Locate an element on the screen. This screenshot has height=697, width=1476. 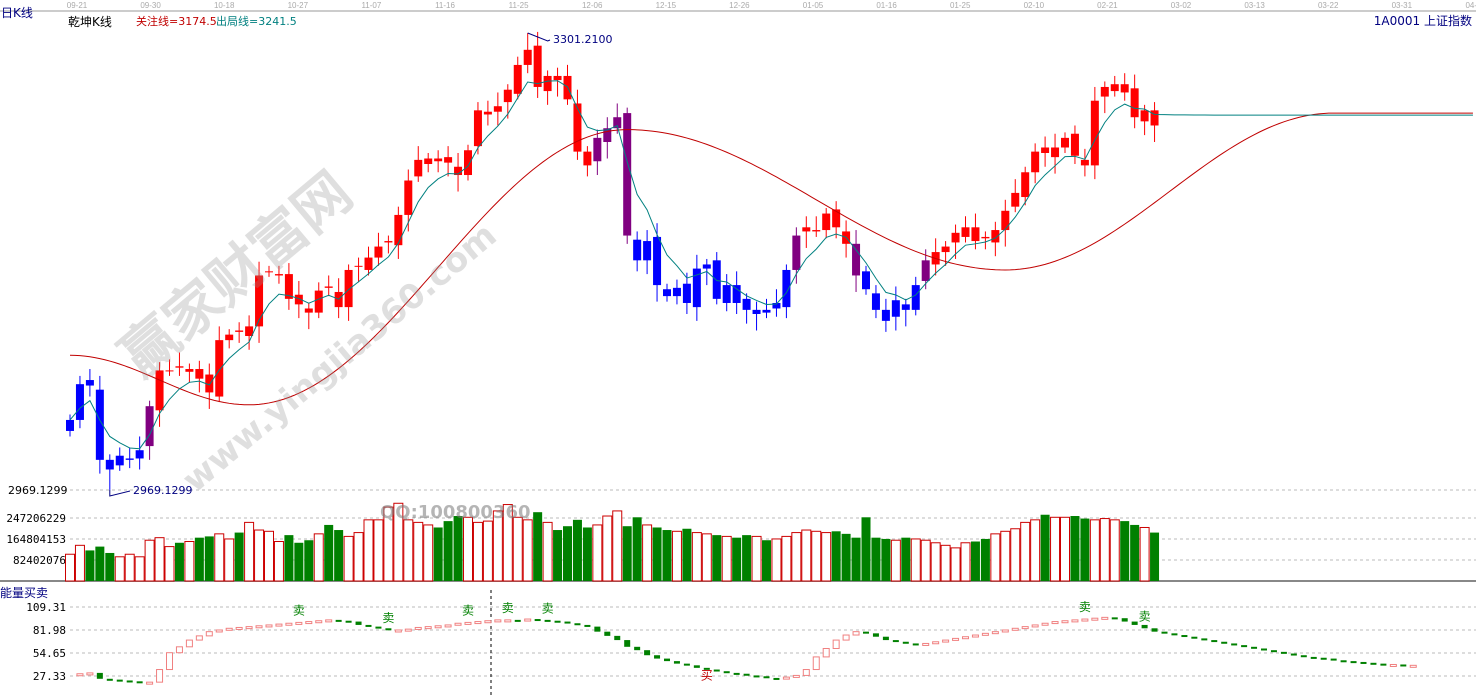
energy-tick-label: 54.65 is located at coordinates (49, 653).